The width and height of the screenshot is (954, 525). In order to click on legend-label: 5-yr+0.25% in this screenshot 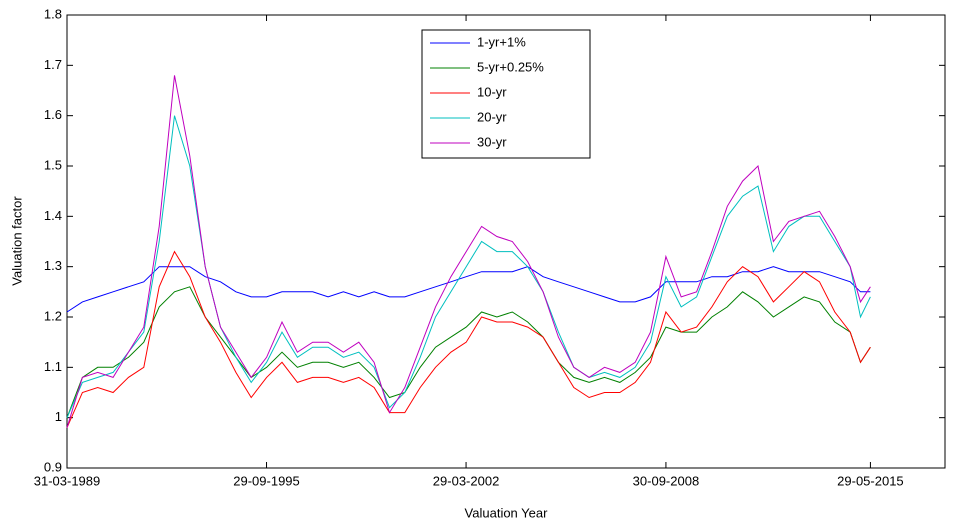, I will do `click(510, 66)`.